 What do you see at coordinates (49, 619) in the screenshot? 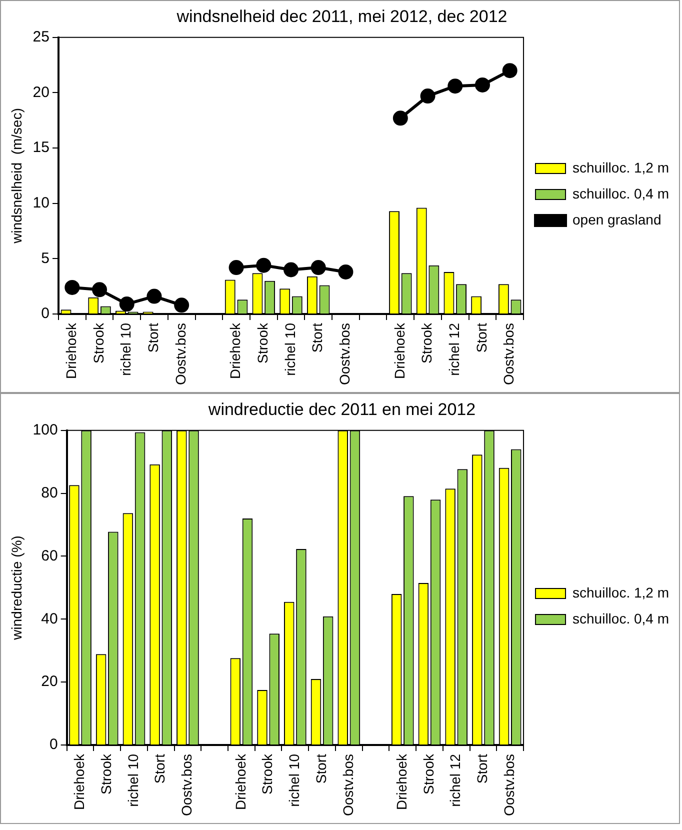
I see `y-tick-label: 40` at bounding box center [49, 619].